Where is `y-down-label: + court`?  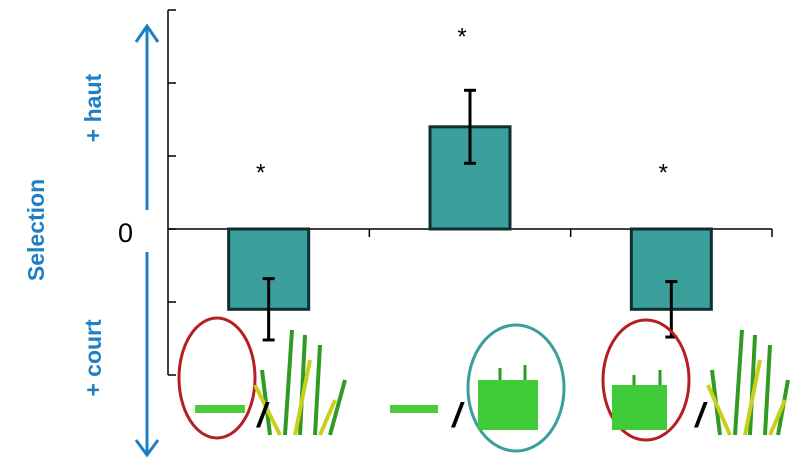 y-down-label: + court is located at coordinates (93, 358).